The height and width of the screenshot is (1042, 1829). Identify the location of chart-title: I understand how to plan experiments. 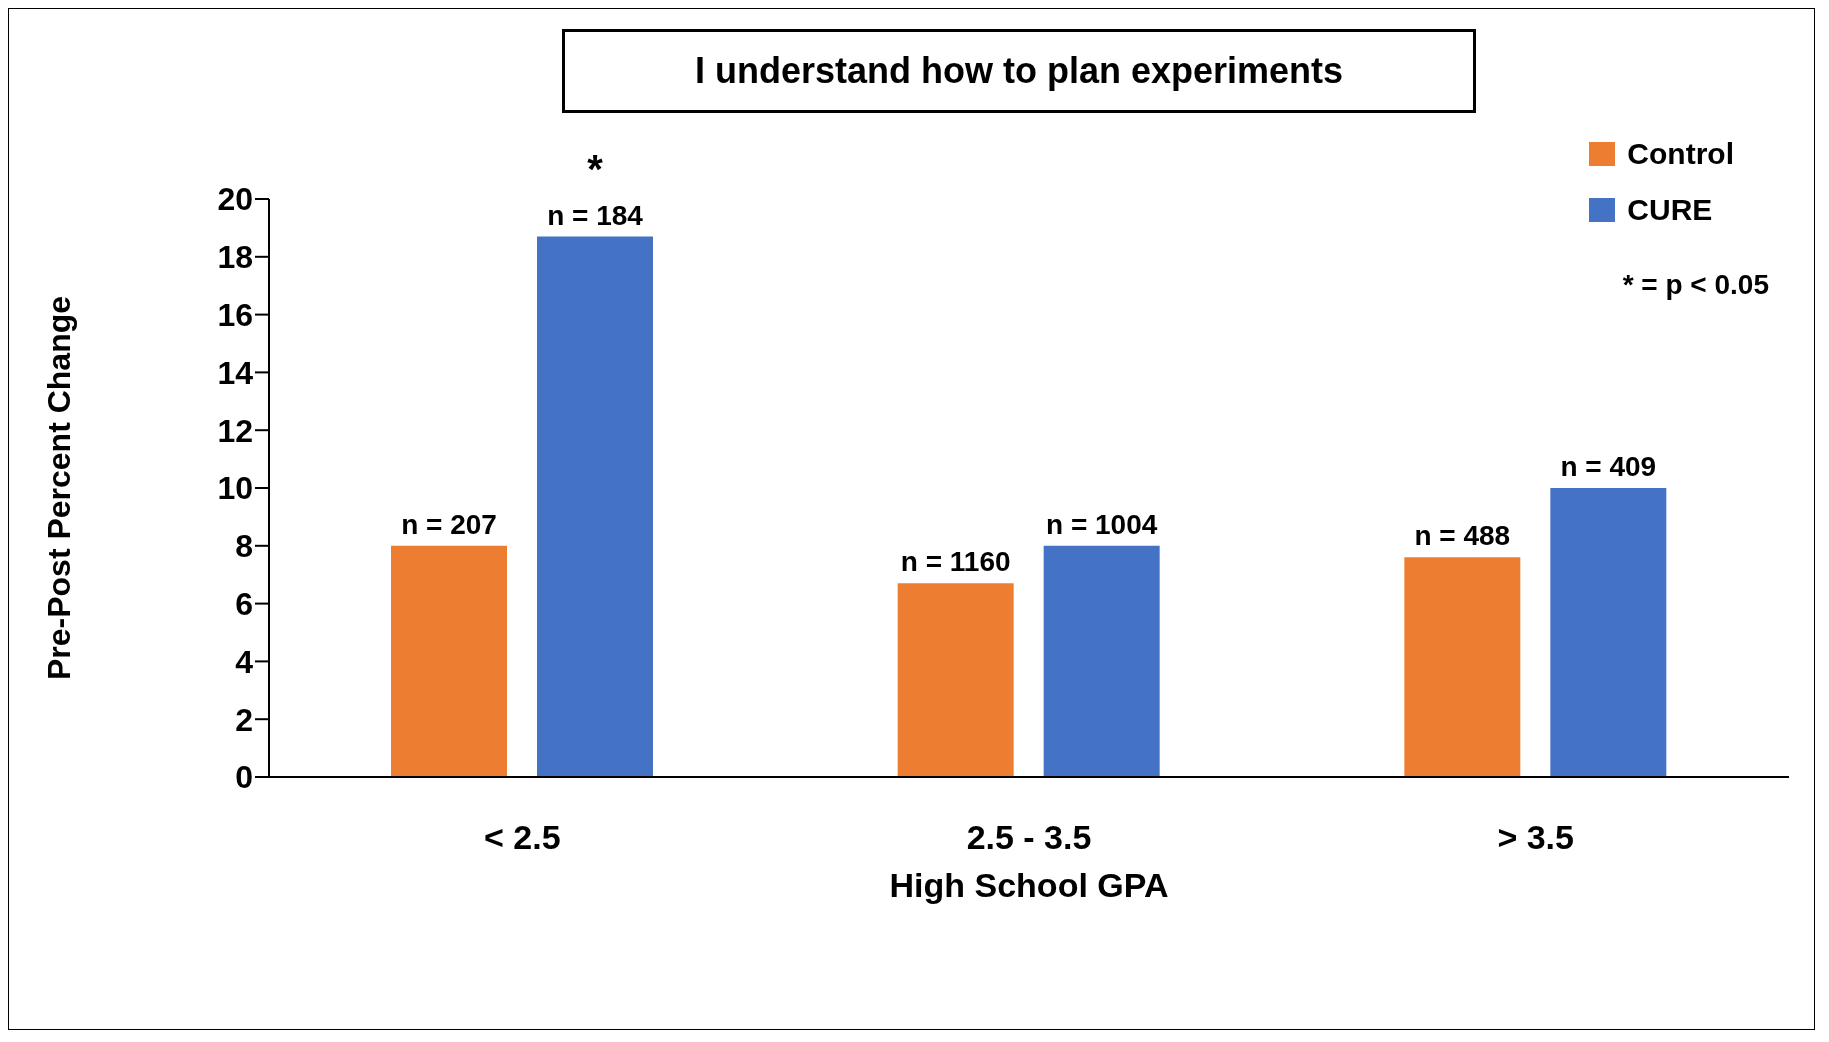
(1019, 71).